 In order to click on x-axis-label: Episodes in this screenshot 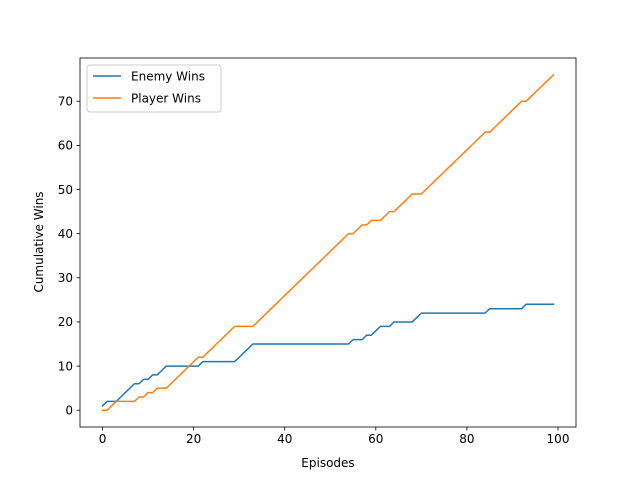, I will do `click(327, 463)`.